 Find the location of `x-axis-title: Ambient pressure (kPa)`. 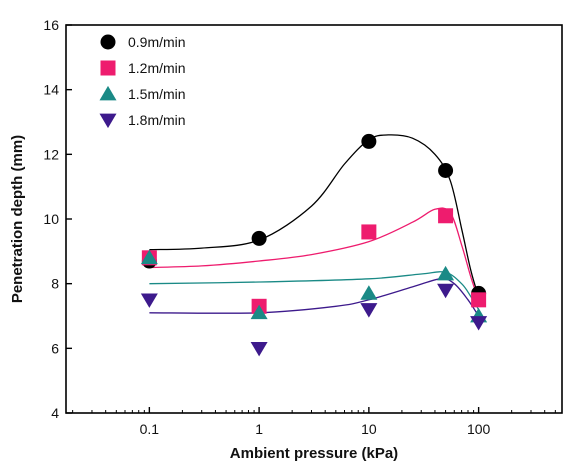

x-axis-title: Ambient pressure (kPa) is located at coordinates (314, 453).